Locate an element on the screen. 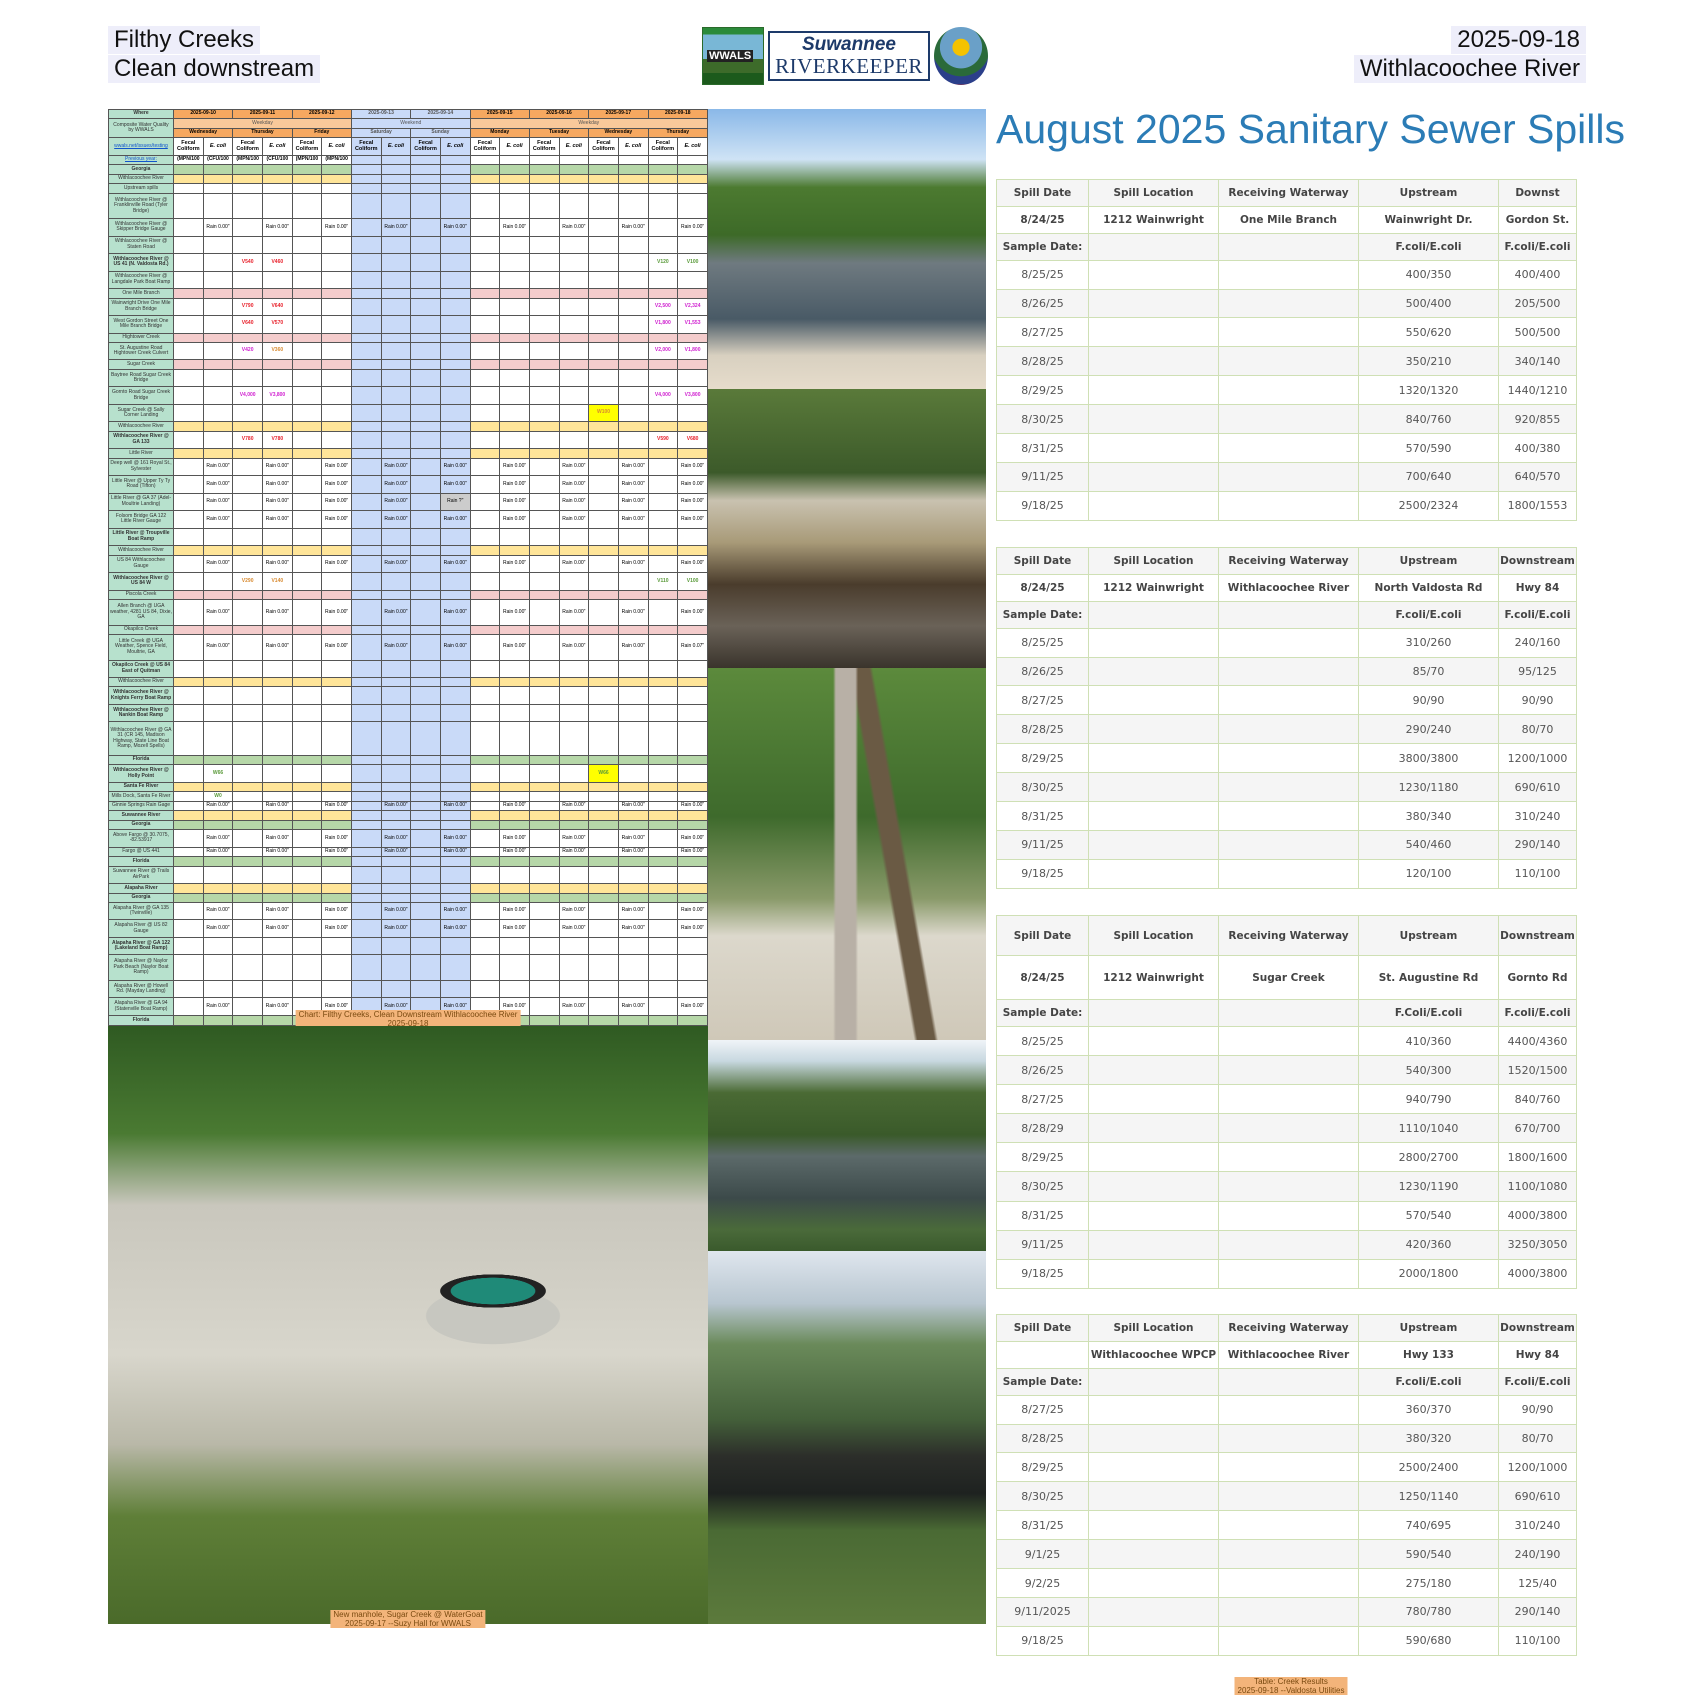 Image resolution: width=1694 pixels, height=1695 pixels. manhole-photo is located at coordinates (408, 1325).